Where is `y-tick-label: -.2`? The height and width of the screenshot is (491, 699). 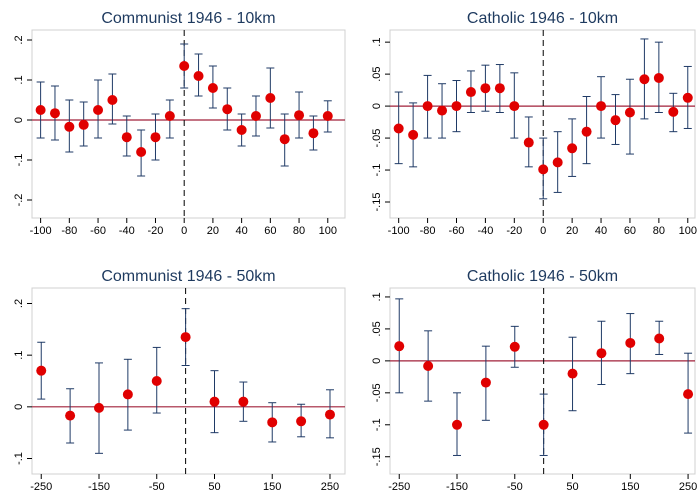 y-tick-label: -.2 is located at coordinates (19, 200).